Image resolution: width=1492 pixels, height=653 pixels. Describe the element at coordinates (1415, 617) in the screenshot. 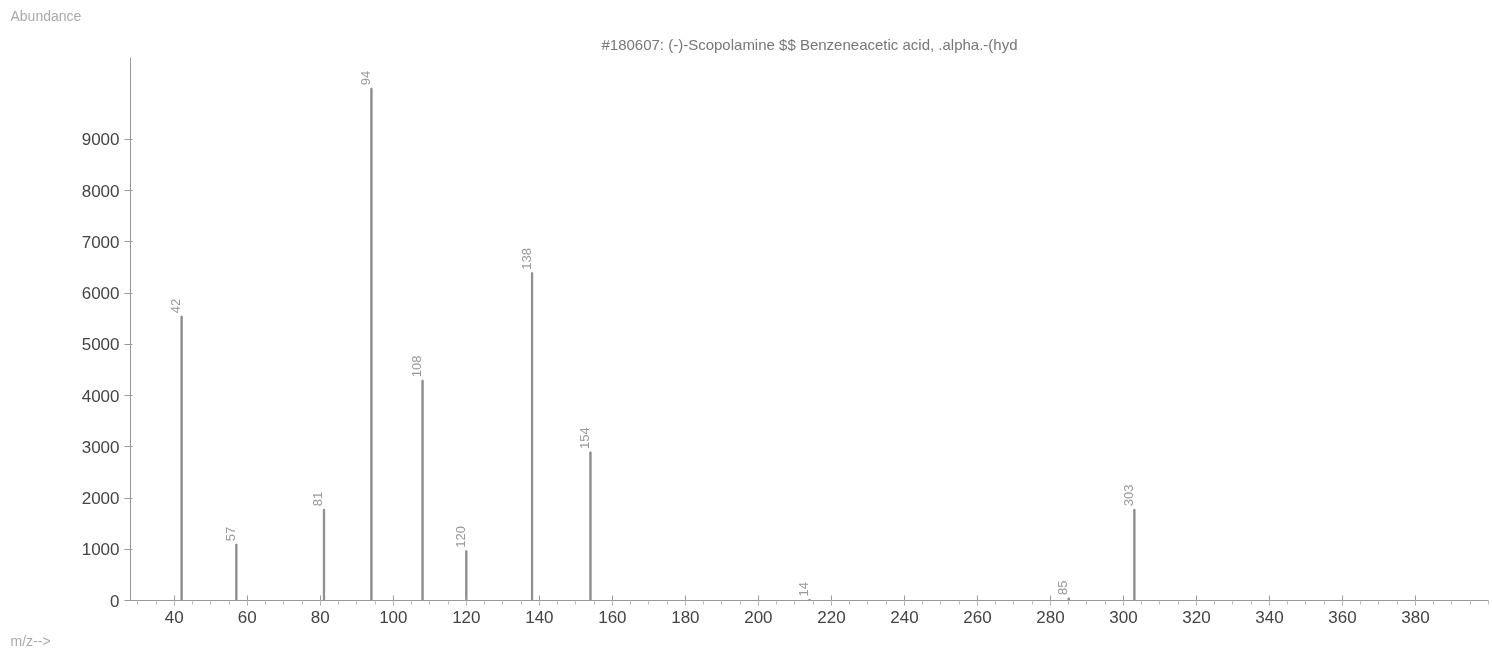

I see `x-tick-label: 380` at that location.